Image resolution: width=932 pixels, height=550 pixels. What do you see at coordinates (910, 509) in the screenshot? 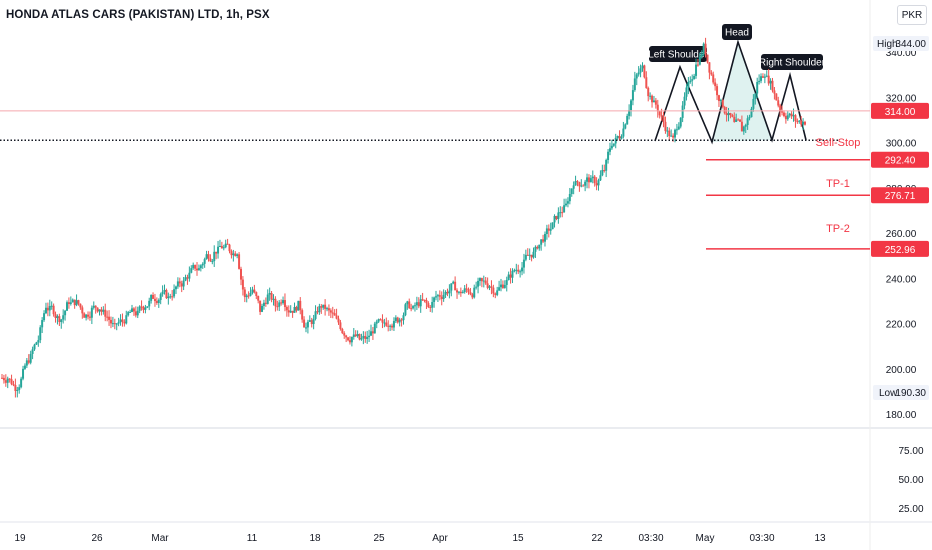
I see `volume-tick-label: 25.00` at bounding box center [910, 509].